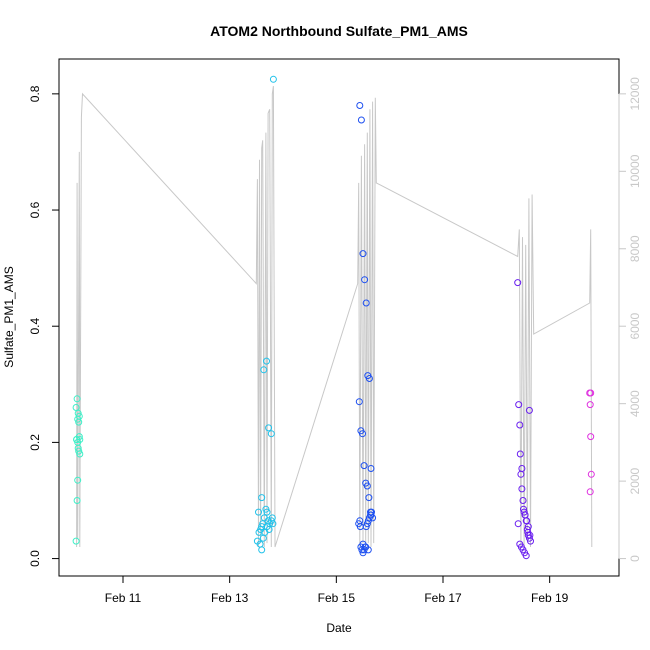  What do you see at coordinates (9, 316) in the screenshot?
I see `y-axis-label: Sulfate_PM1_AMS` at bounding box center [9, 316].